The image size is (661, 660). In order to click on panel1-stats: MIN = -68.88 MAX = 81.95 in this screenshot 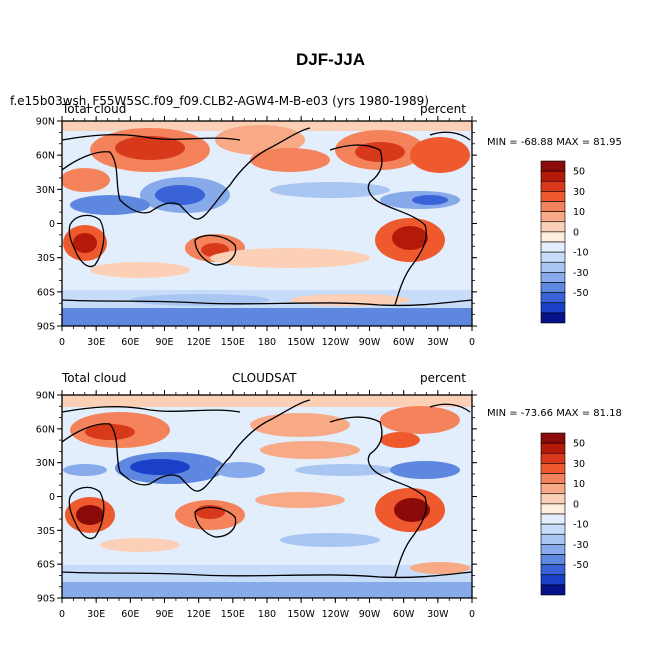, I will do `click(554, 142)`.